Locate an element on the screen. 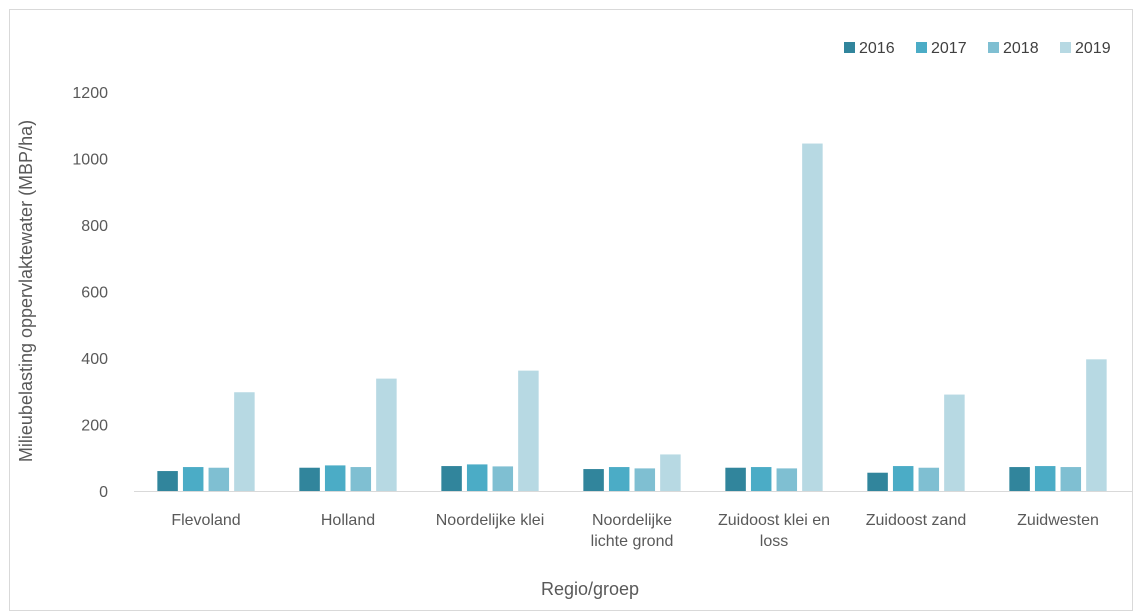  y-tick-label: 400 is located at coordinates (94, 359).